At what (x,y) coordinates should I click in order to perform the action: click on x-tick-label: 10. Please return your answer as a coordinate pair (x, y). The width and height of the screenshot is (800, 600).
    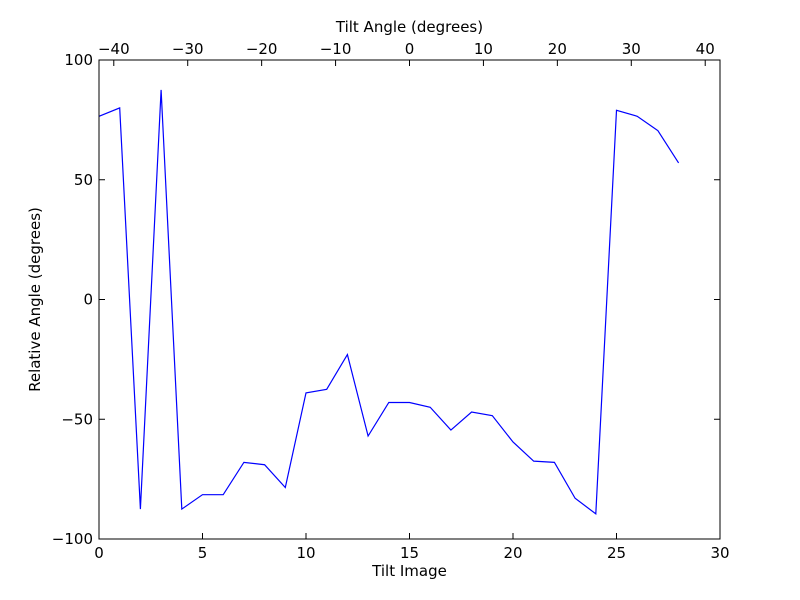
    Looking at the image, I should click on (305, 553).